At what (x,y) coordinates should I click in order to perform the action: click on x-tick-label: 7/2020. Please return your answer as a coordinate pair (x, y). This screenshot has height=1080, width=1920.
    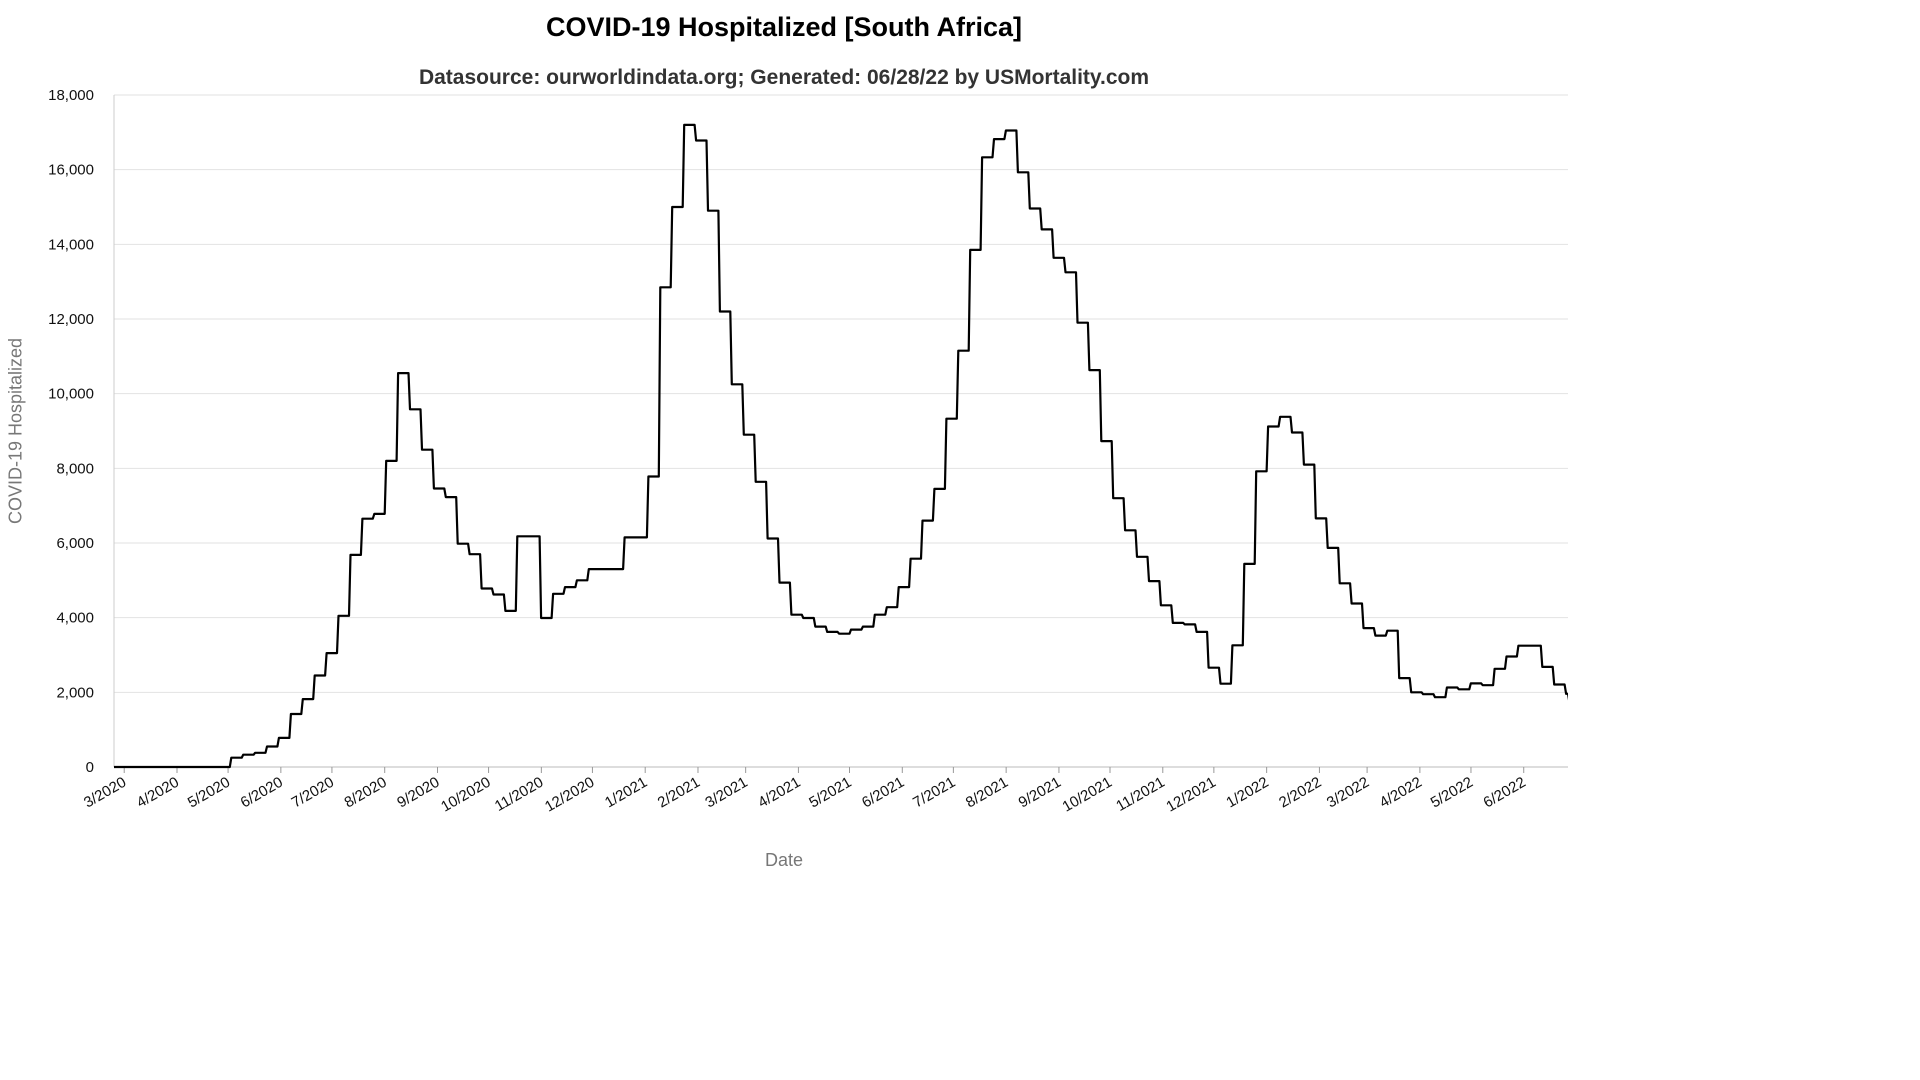
    Looking at the image, I should click on (313, 793).